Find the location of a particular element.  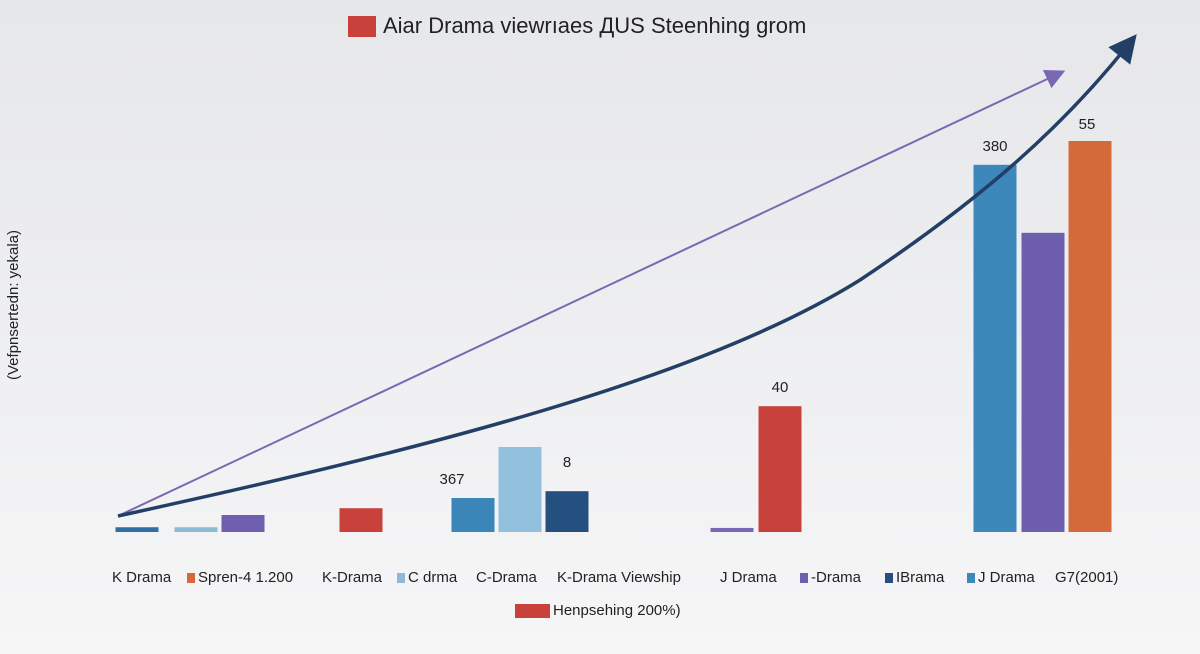

annotation: 380 is located at coordinates (994, 146).